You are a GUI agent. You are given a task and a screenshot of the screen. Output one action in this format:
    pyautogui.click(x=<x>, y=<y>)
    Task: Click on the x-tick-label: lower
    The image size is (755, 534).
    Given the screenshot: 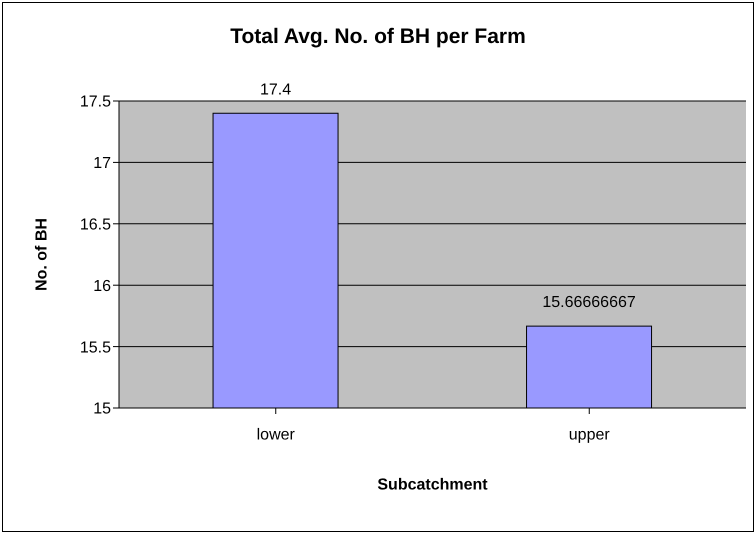 What is the action you would take?
    pyautogui.click(x=276, y=435)
    